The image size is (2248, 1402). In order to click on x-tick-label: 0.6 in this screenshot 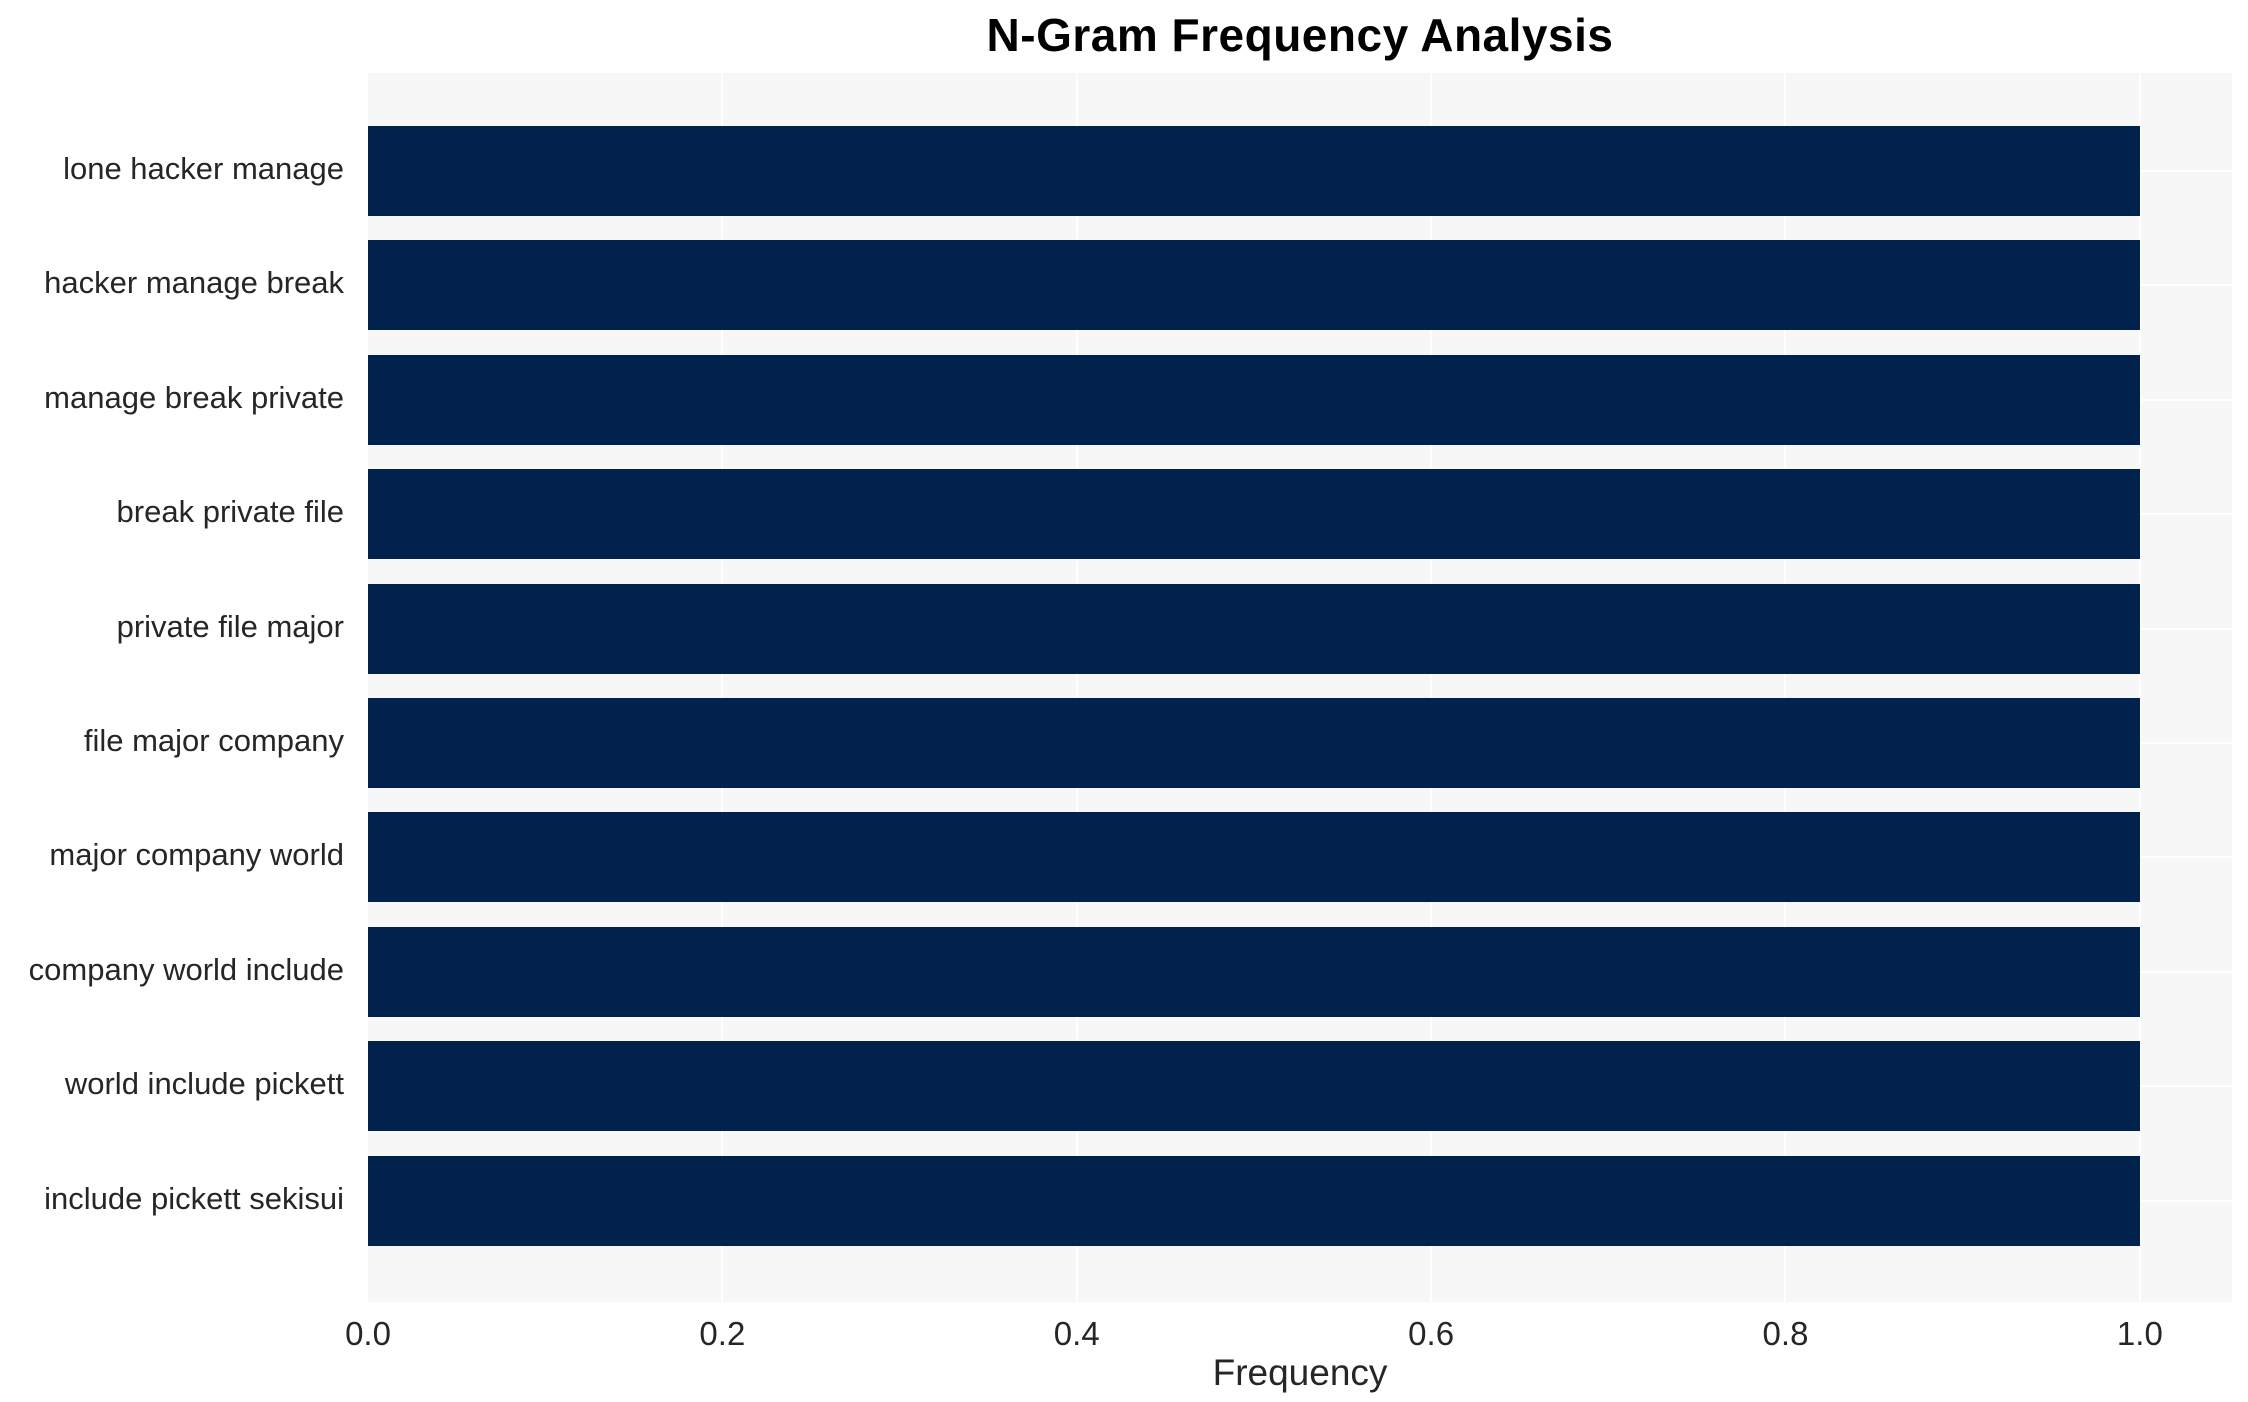, I will do `click(1431, 1333)`.